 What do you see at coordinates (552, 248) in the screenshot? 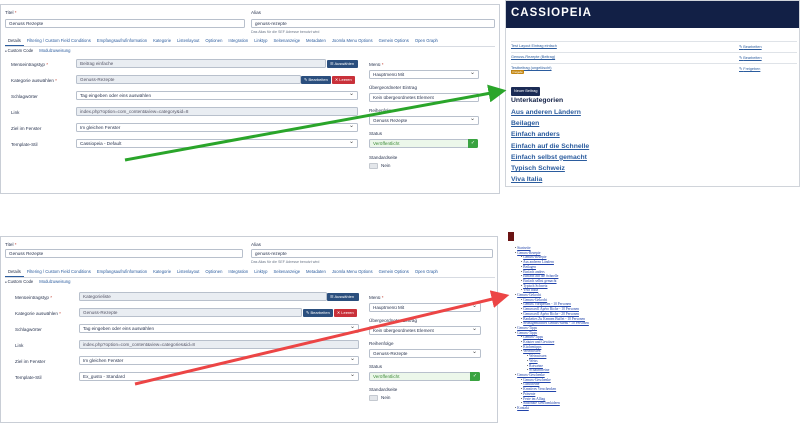
I see `tree-item: Startseite` at bounding box center [552, 248].